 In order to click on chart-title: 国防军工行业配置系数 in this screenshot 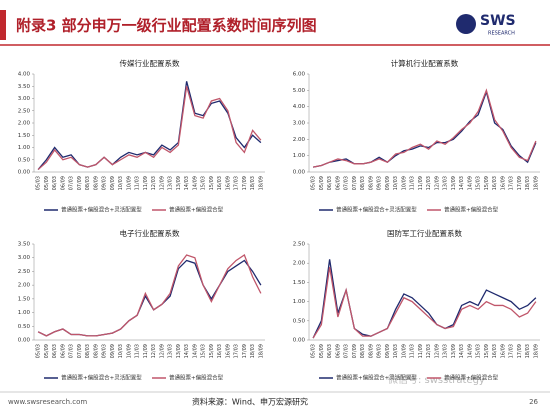, I will do `click(424, 233)`.